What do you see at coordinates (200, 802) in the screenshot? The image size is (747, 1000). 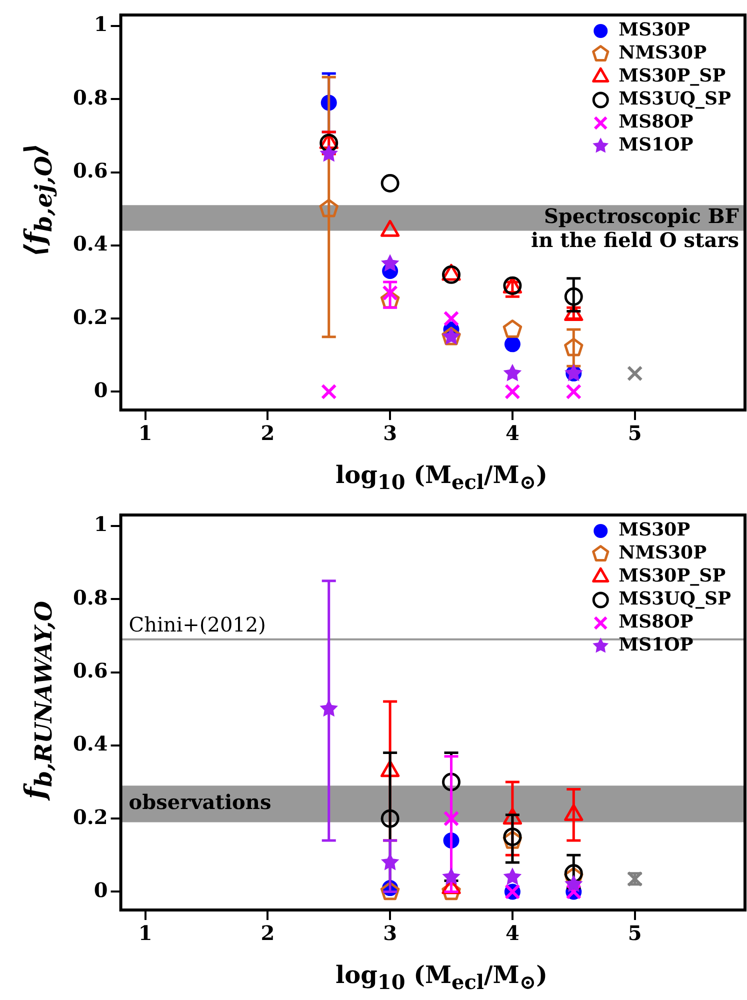 I see `band-label: observations` at bounding box center [200, 802].